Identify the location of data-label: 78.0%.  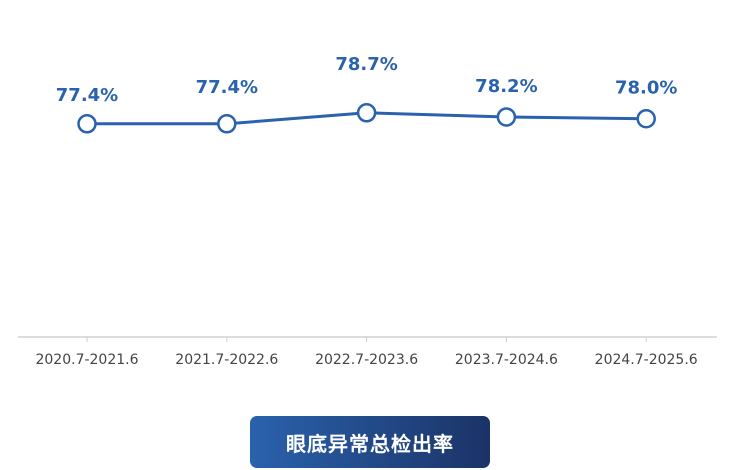
(646, 88).